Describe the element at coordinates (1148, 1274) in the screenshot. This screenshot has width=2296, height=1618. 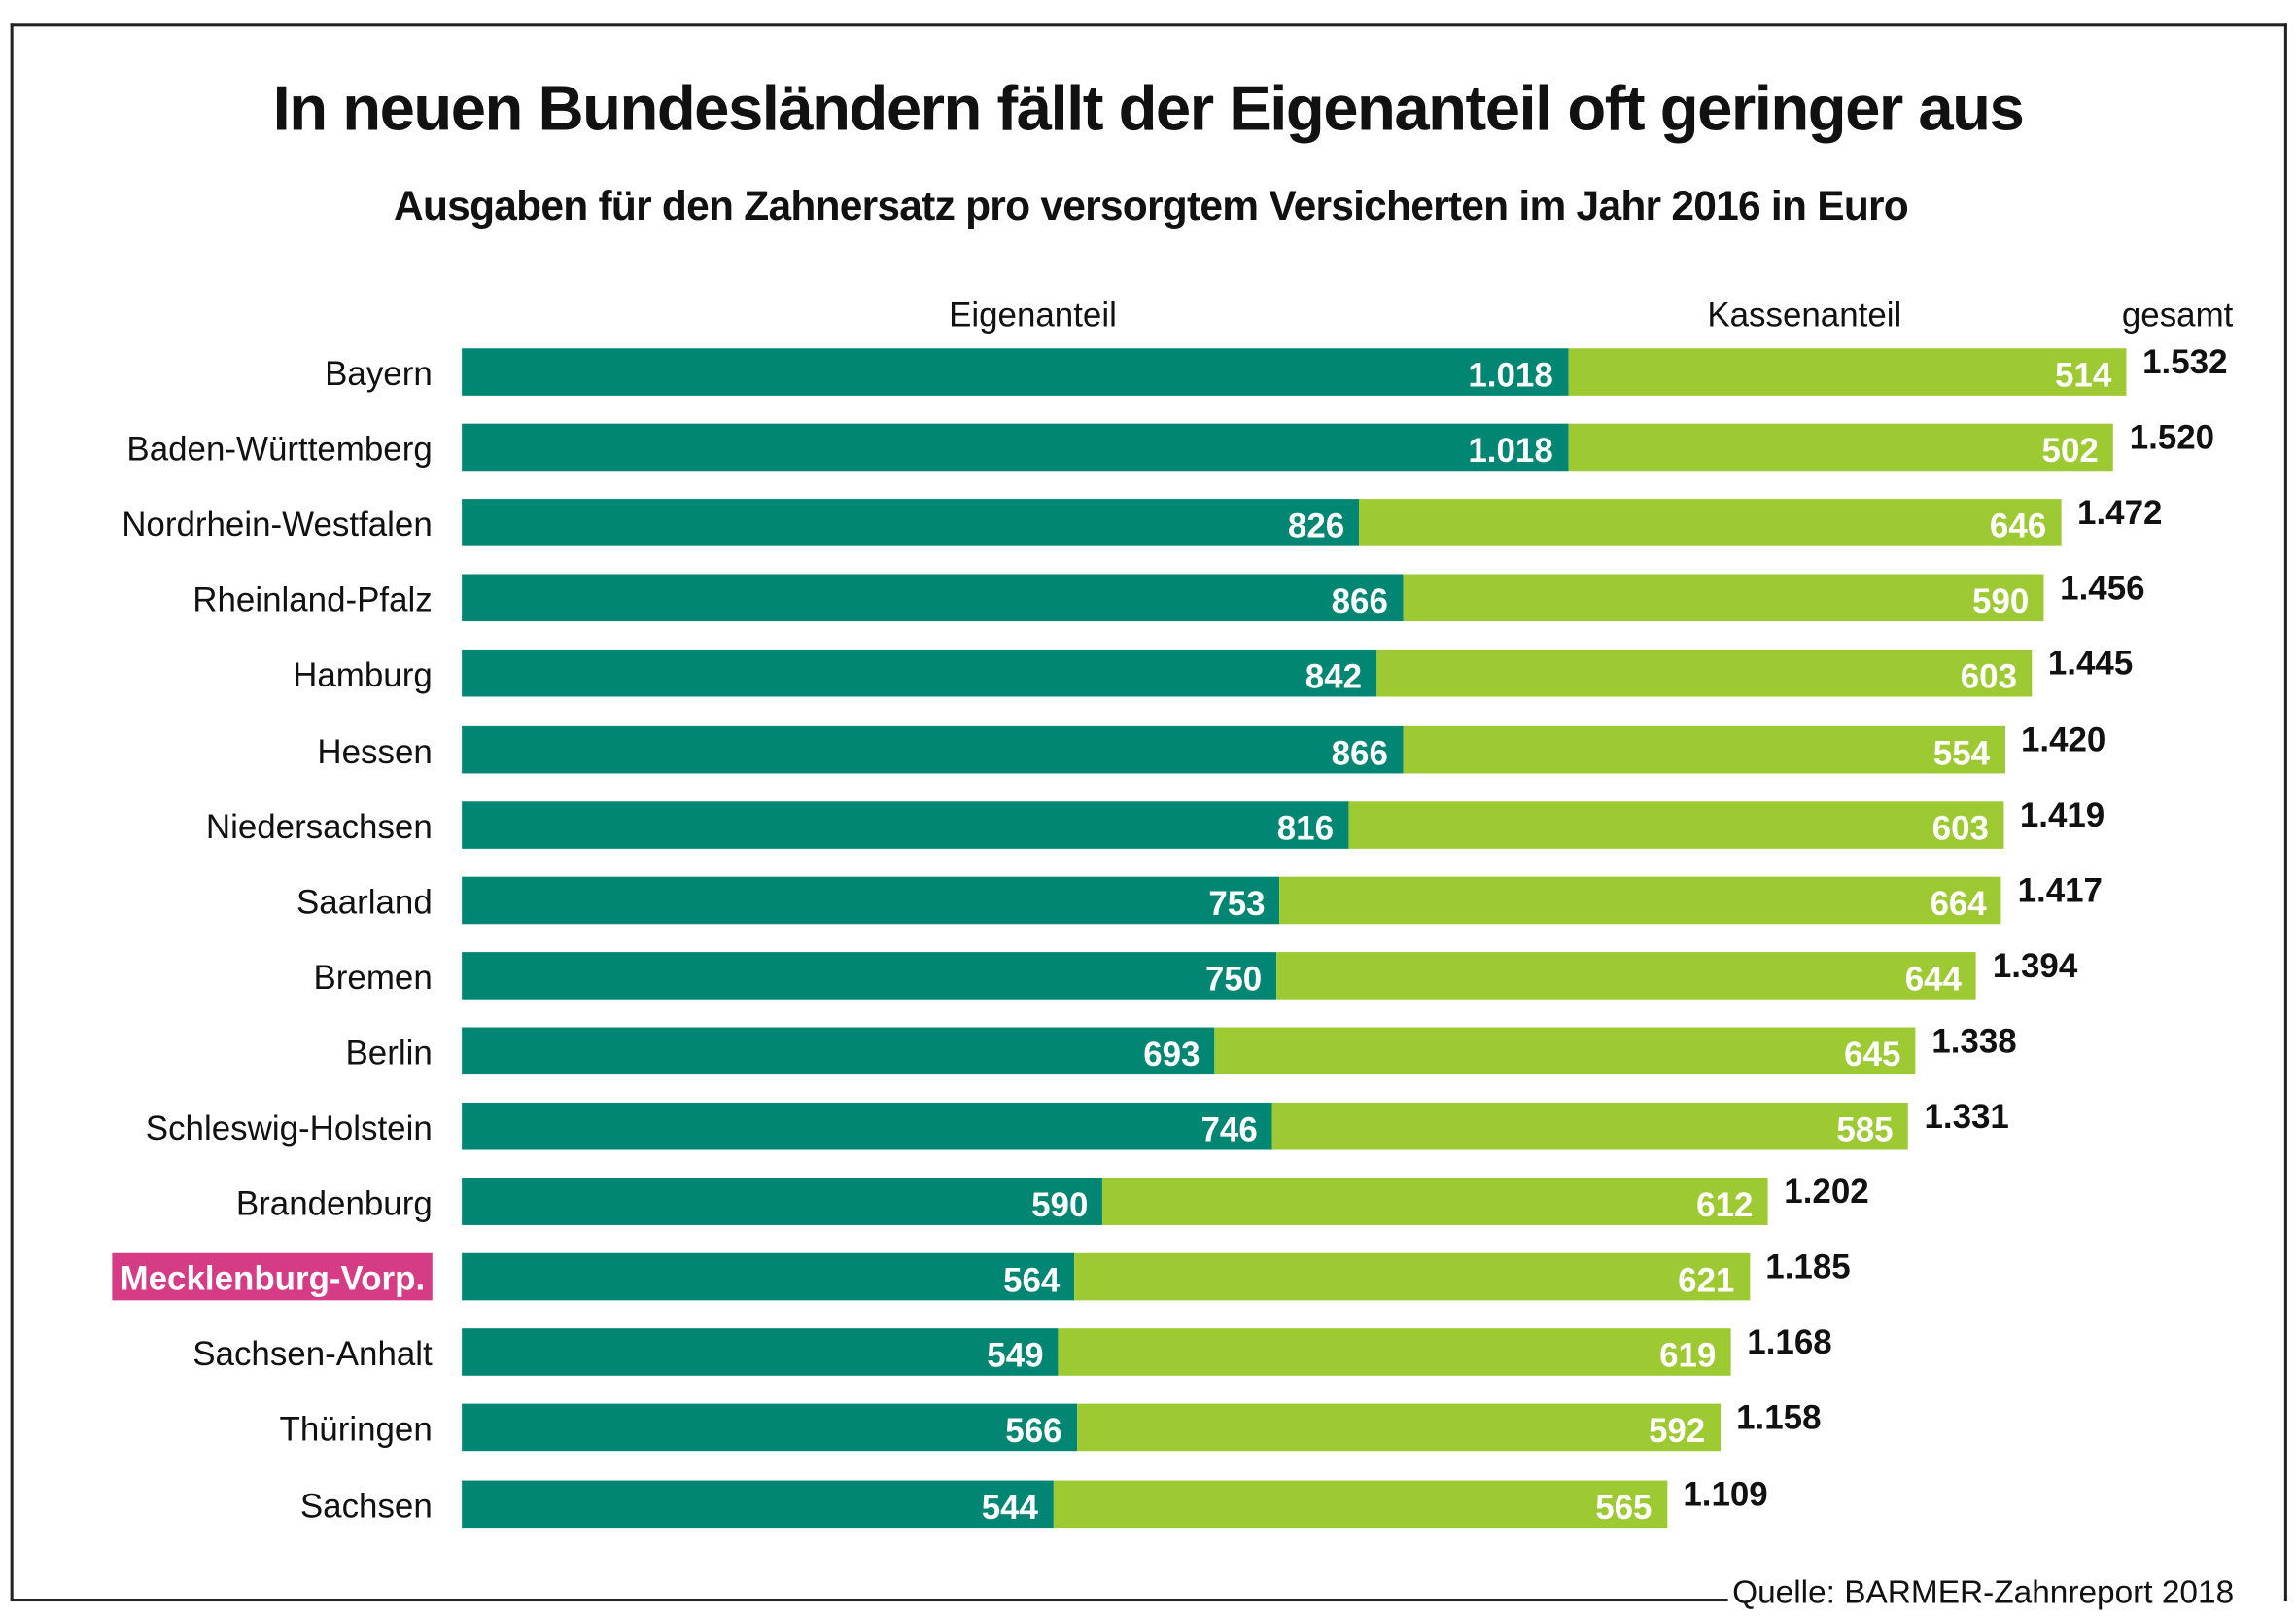
I see `bar-row: Mecklenburg-Vorp. 564 621 1.185` at that location.